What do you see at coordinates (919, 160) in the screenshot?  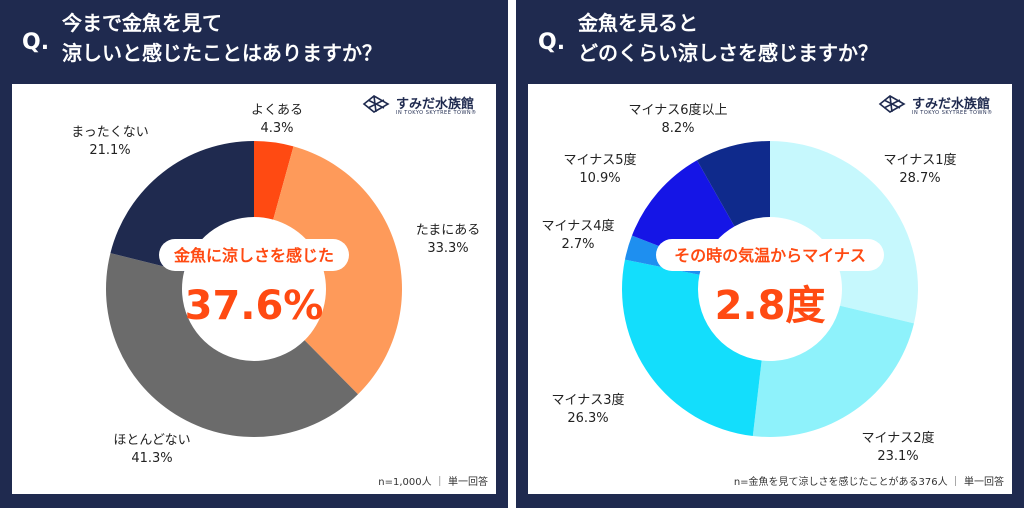 I see `slice-label: マイナス1度` at bounding box center [919, 160].